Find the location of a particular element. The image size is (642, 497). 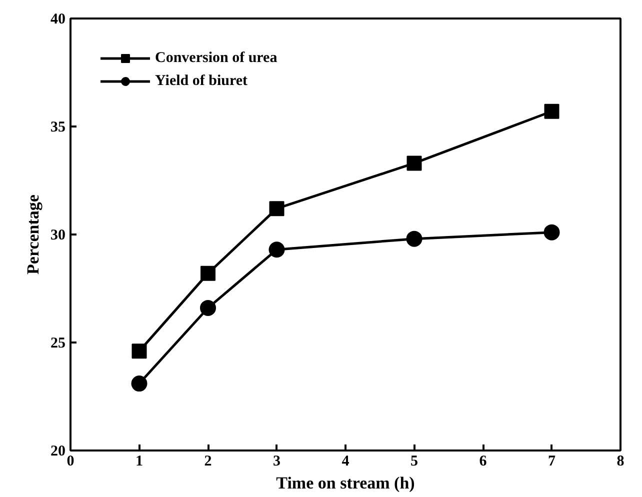

x-tick-label: 2 is located at coordinates (208, 462).